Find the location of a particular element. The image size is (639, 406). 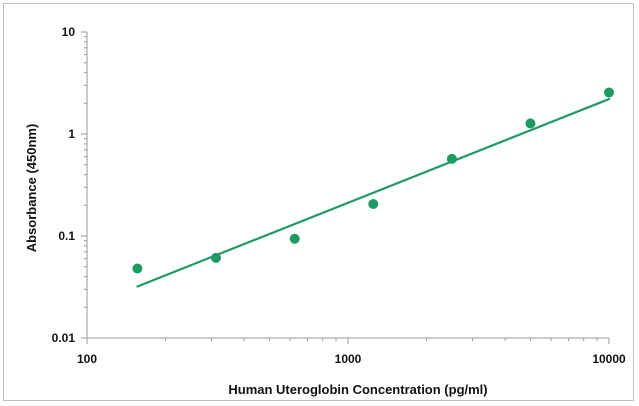

y-tick-label: 10 is located at coordinates (69, 32).